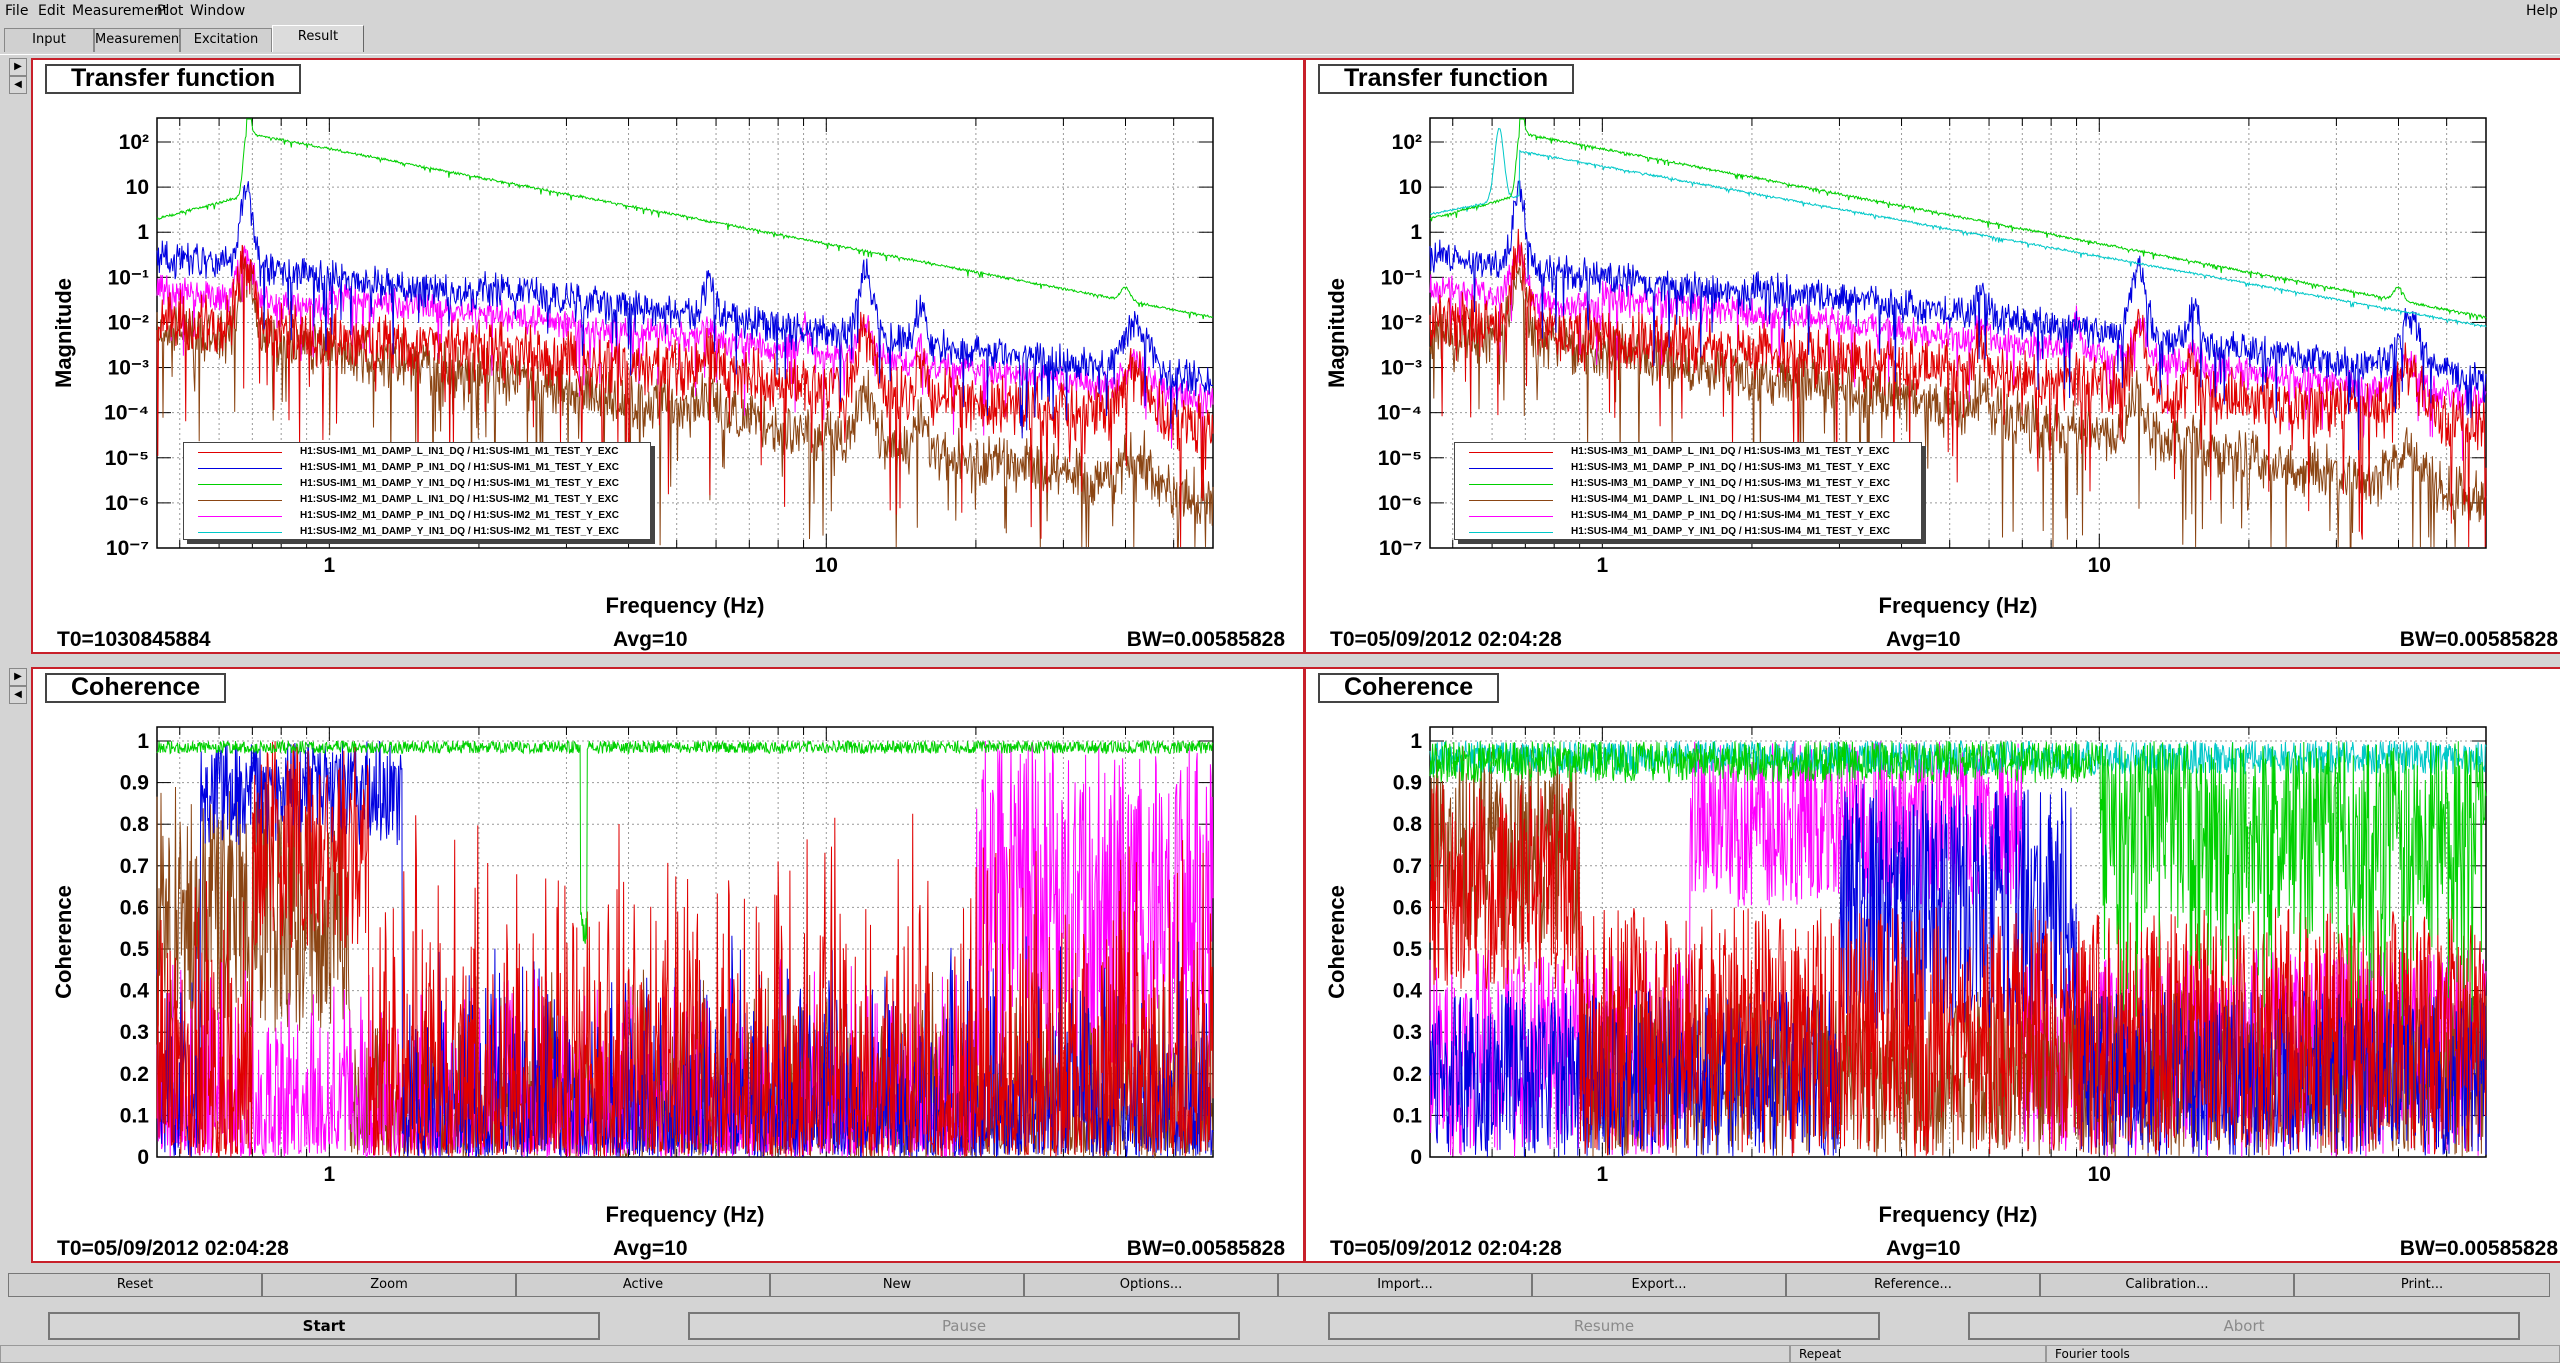 The height and width of the screenshot is (1363, 2560). What do you see at coordinates (1407, 783) in the screenshot?
I see `y-tick-label: 0.9` at bounding box center [1407, 783].